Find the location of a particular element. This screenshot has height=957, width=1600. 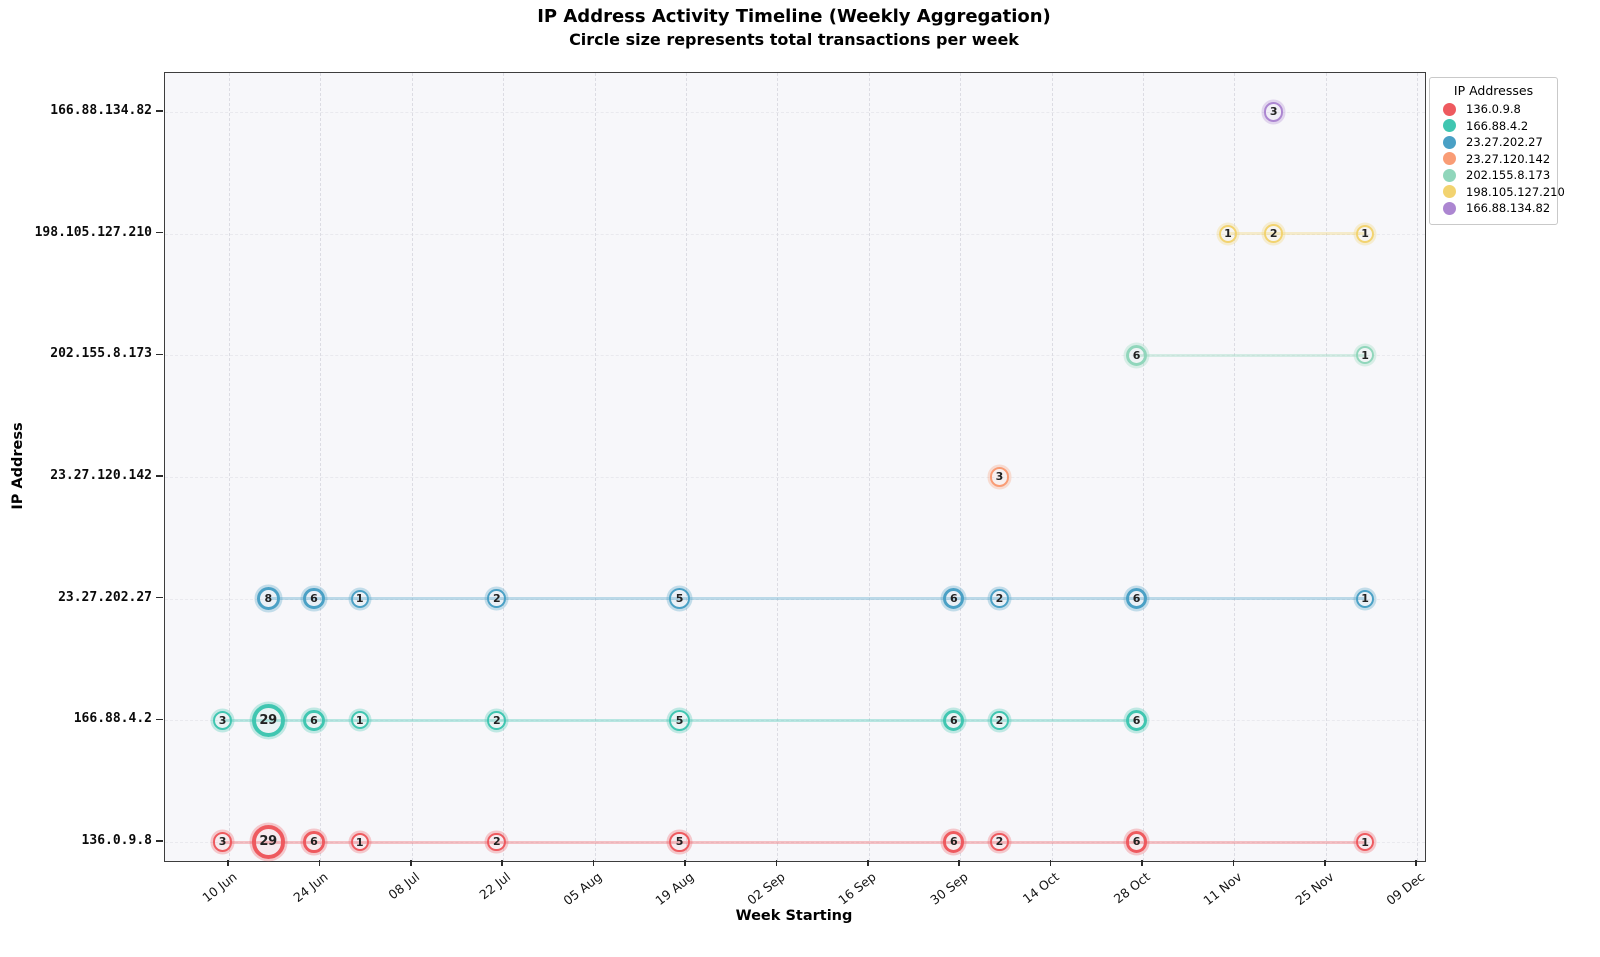

legend-entry: 166.88.134.82 is located at coordinates (1493, 208).